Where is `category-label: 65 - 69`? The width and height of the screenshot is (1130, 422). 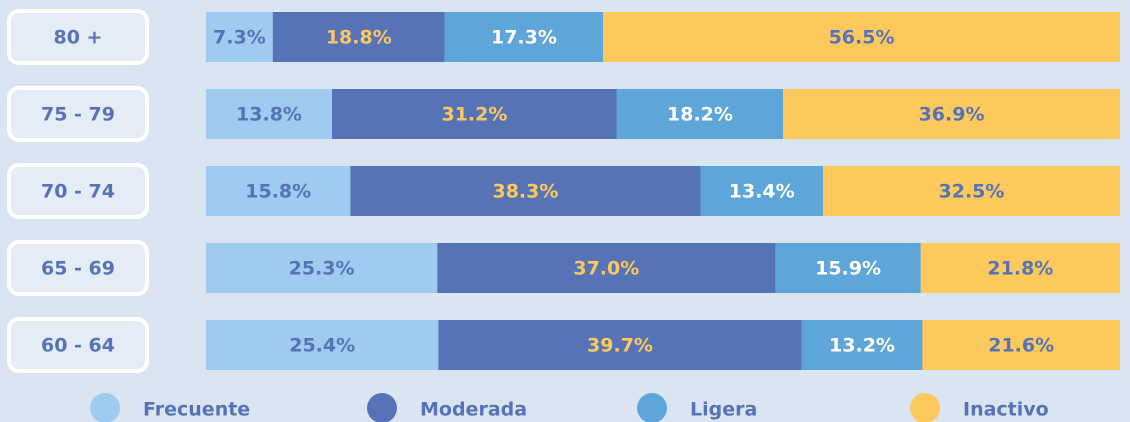
category-label: 65 - 69 is located at coordinates (78, 269).